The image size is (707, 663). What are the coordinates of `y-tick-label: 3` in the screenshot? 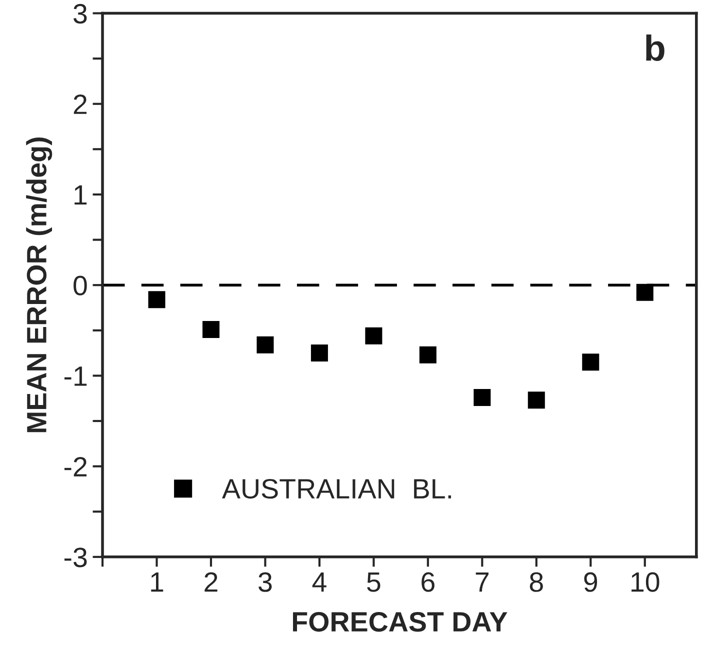 It's located at (80, 14).